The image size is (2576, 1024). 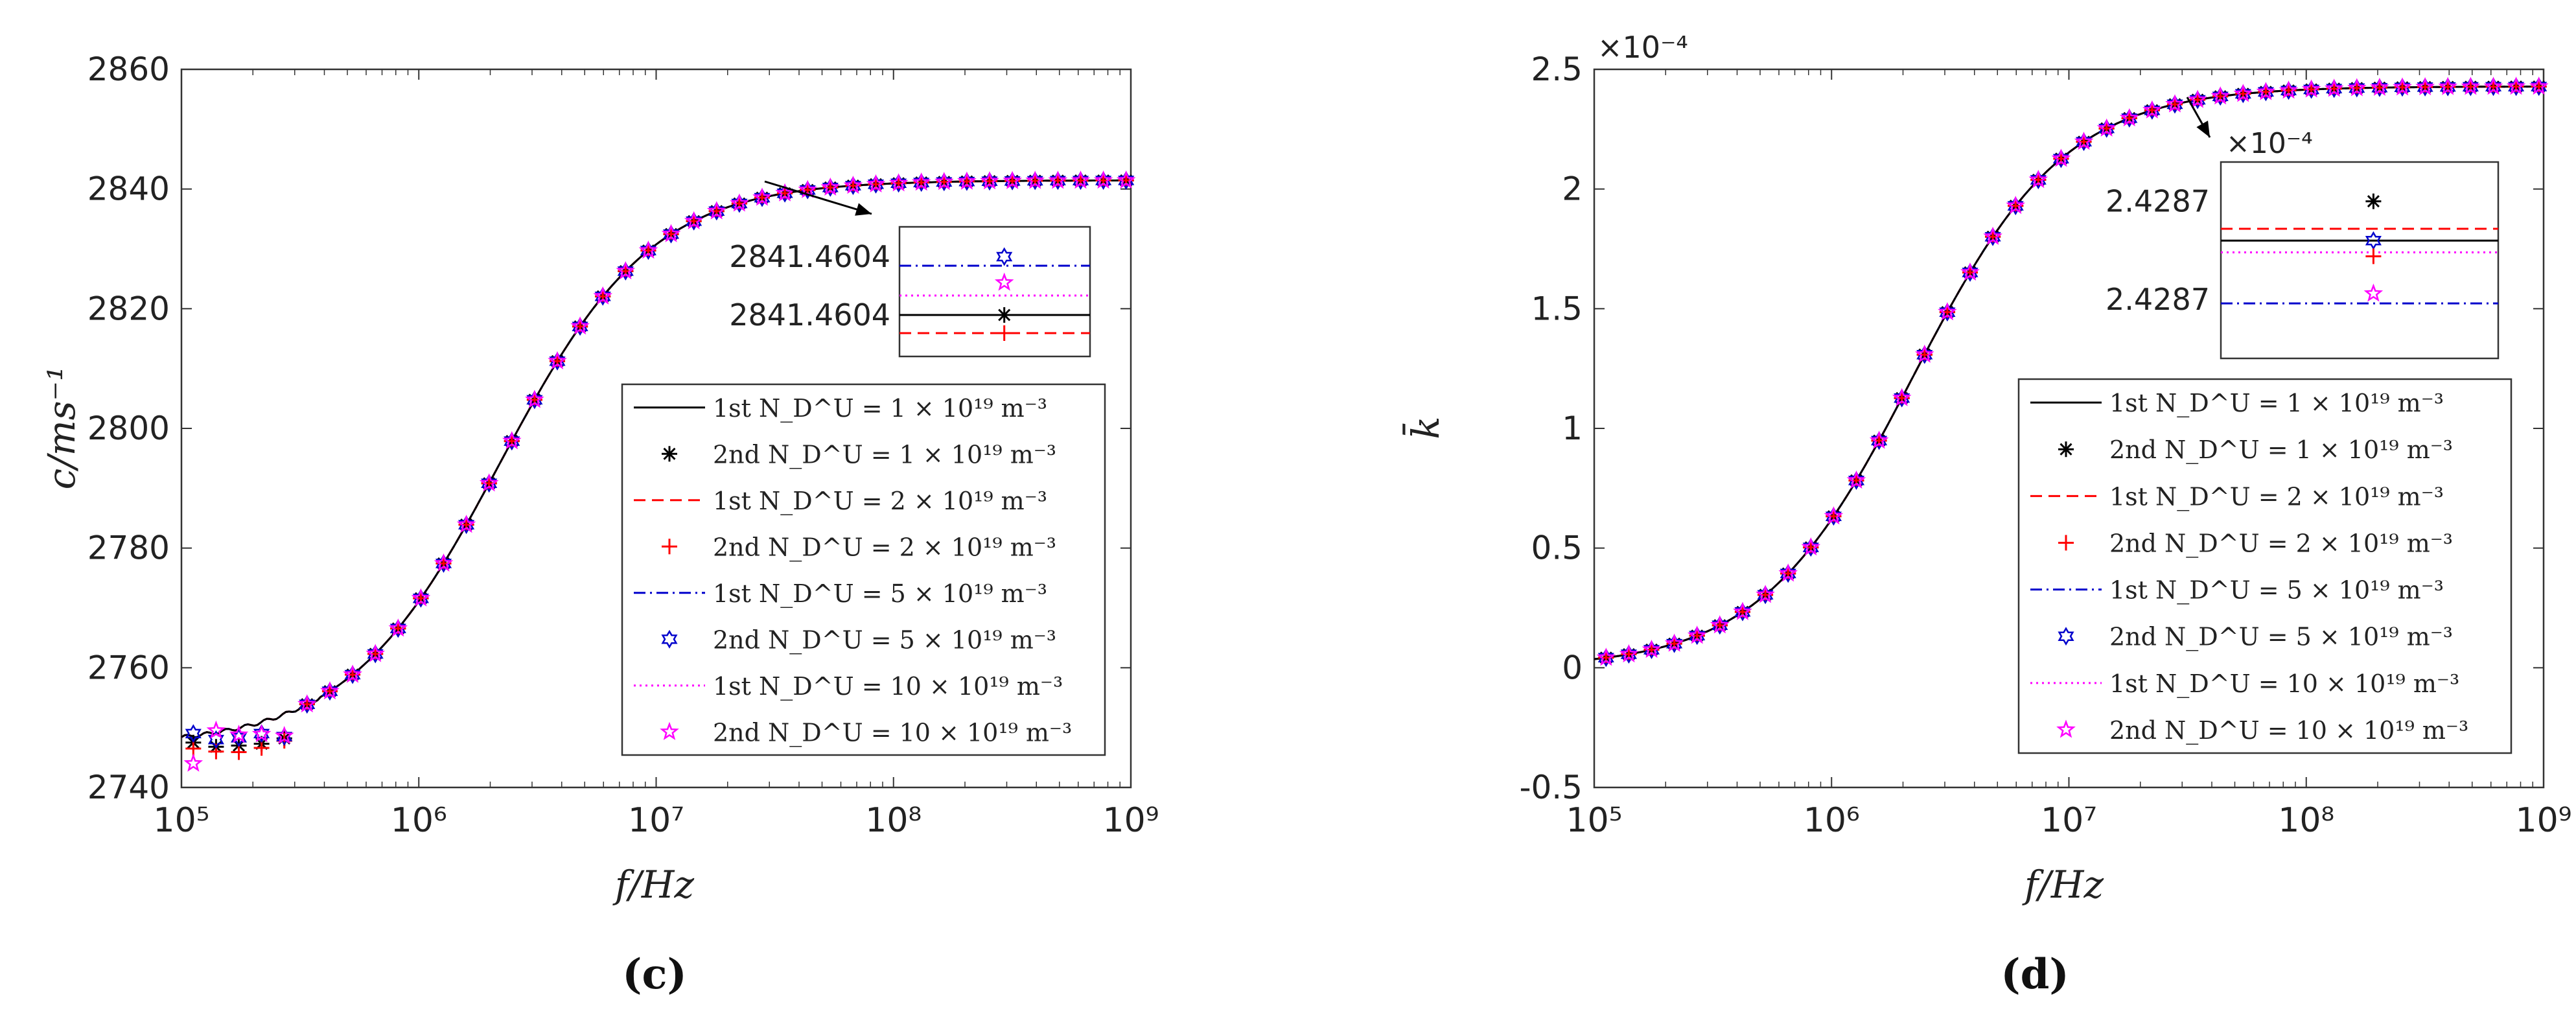 I want to click on legend-entry-1st-1e19: 1st N_D^U = 1 × 10¹⁹ m⁻³, so click(x=2237, y=403).